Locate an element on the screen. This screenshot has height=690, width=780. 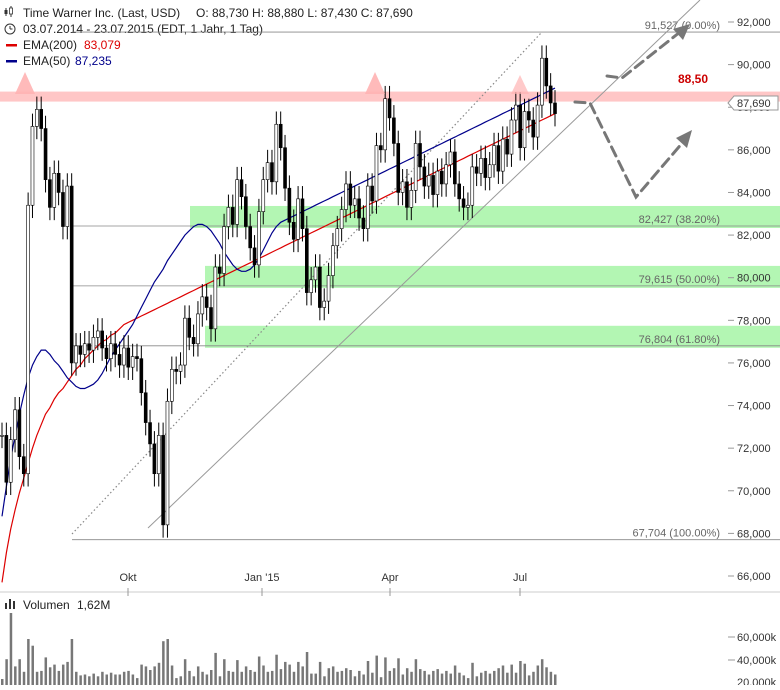
last-price-value: 87,690 is located at coordinates (754, 104).